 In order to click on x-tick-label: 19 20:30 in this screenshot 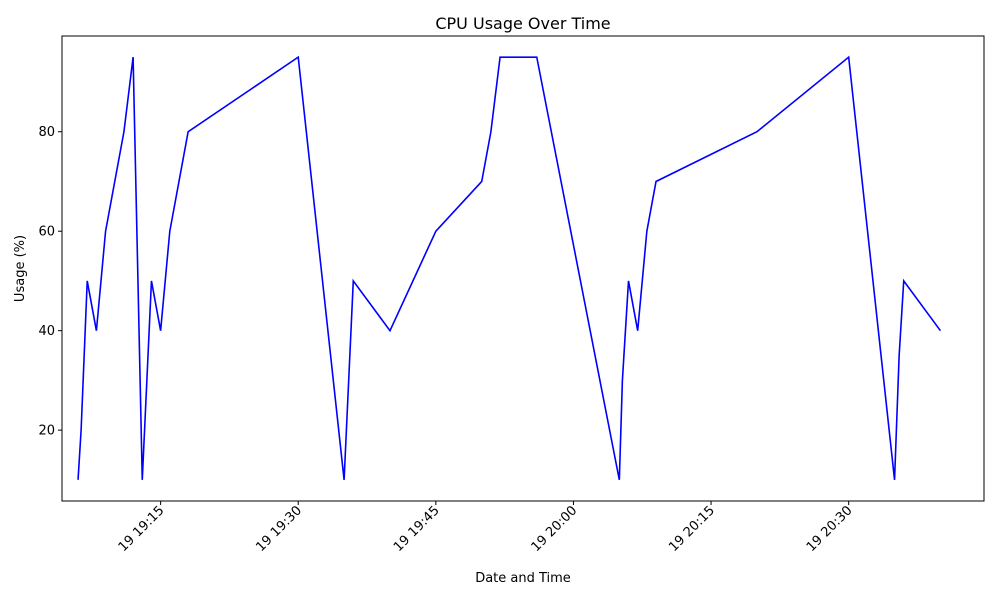, I will do `click(830, 529)`.